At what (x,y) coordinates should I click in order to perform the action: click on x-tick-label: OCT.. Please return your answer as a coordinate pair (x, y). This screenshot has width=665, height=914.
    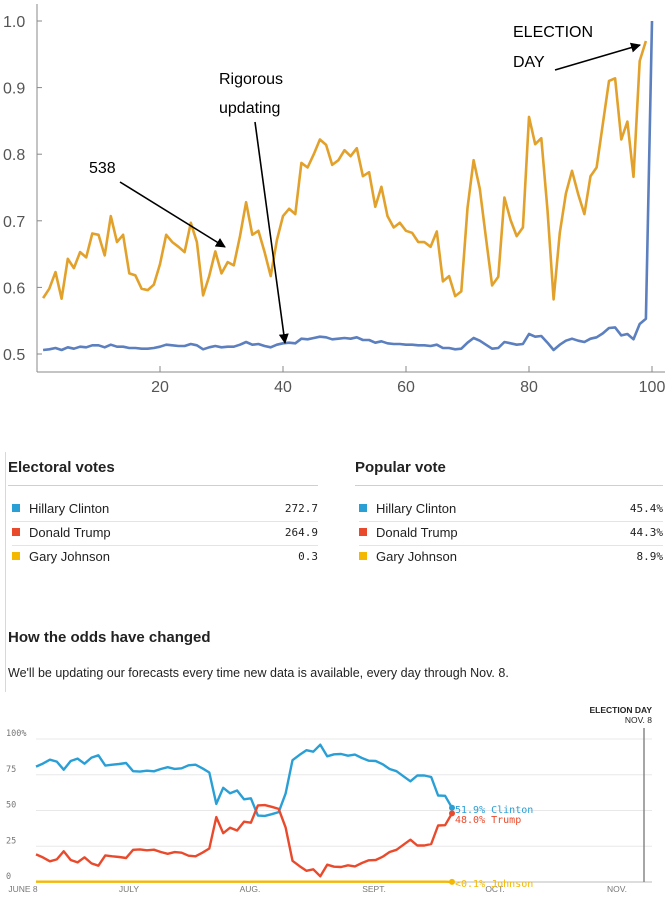
    Looking at the image, I should click on (494, 889).